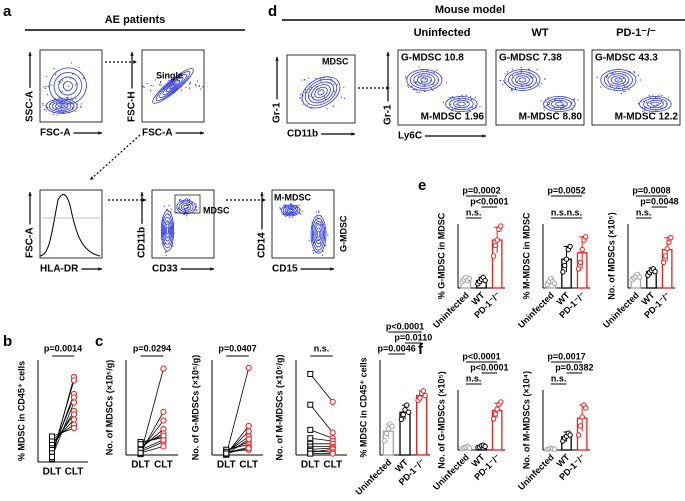 The width and height of the screenshot is (685, 501). What do you see at coordinates (539, 33) in the screenshot?
I see `condition-label: WT` at bounding box center [539, 33].